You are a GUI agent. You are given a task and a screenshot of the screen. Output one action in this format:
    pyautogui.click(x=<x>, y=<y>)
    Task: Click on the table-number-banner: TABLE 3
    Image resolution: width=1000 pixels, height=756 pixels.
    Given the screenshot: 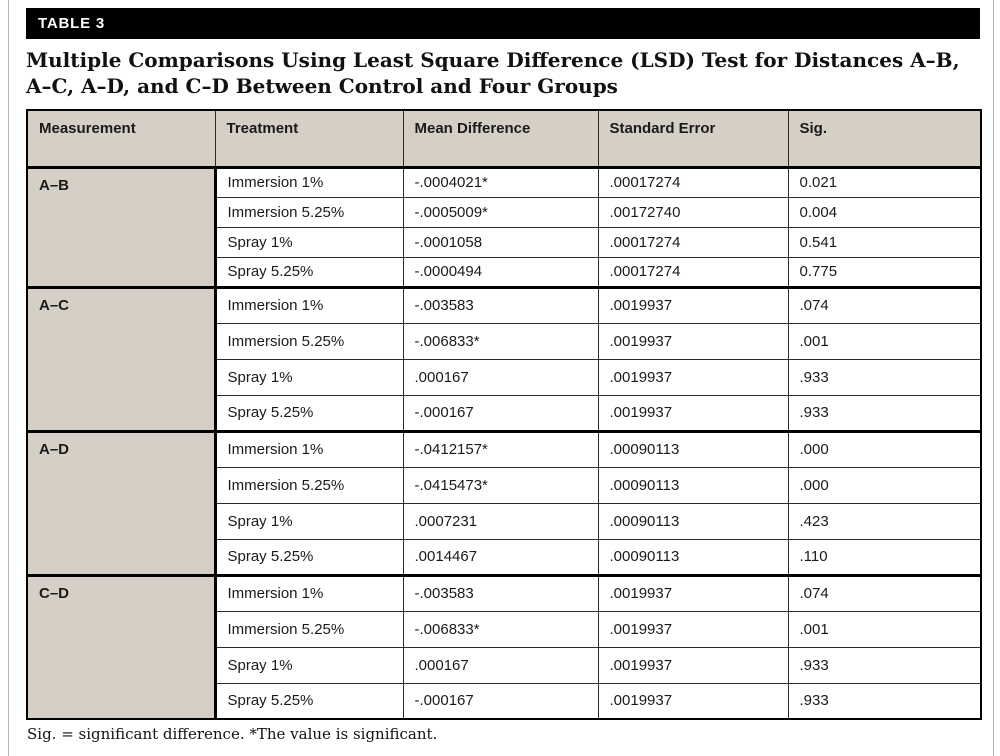 What is the action you would take?
    pyautogui.click(x=503, y=23)
    